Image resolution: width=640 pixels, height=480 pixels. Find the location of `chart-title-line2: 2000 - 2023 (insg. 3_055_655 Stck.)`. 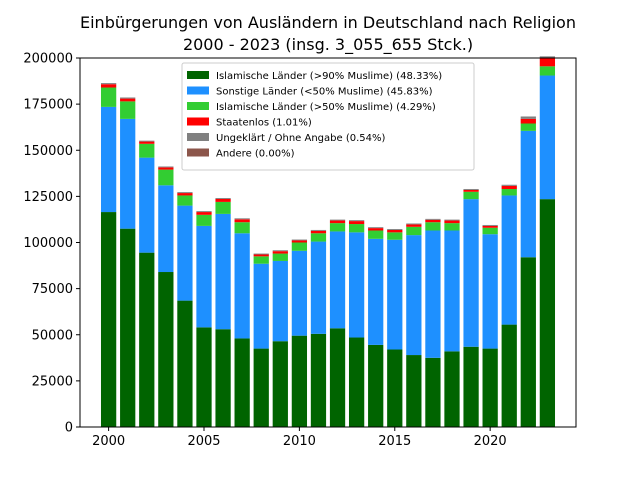

chart-title-line2: 2000 - 2023 (insg. 3_055_655 Stck.) is located at coordinates (328, 45).